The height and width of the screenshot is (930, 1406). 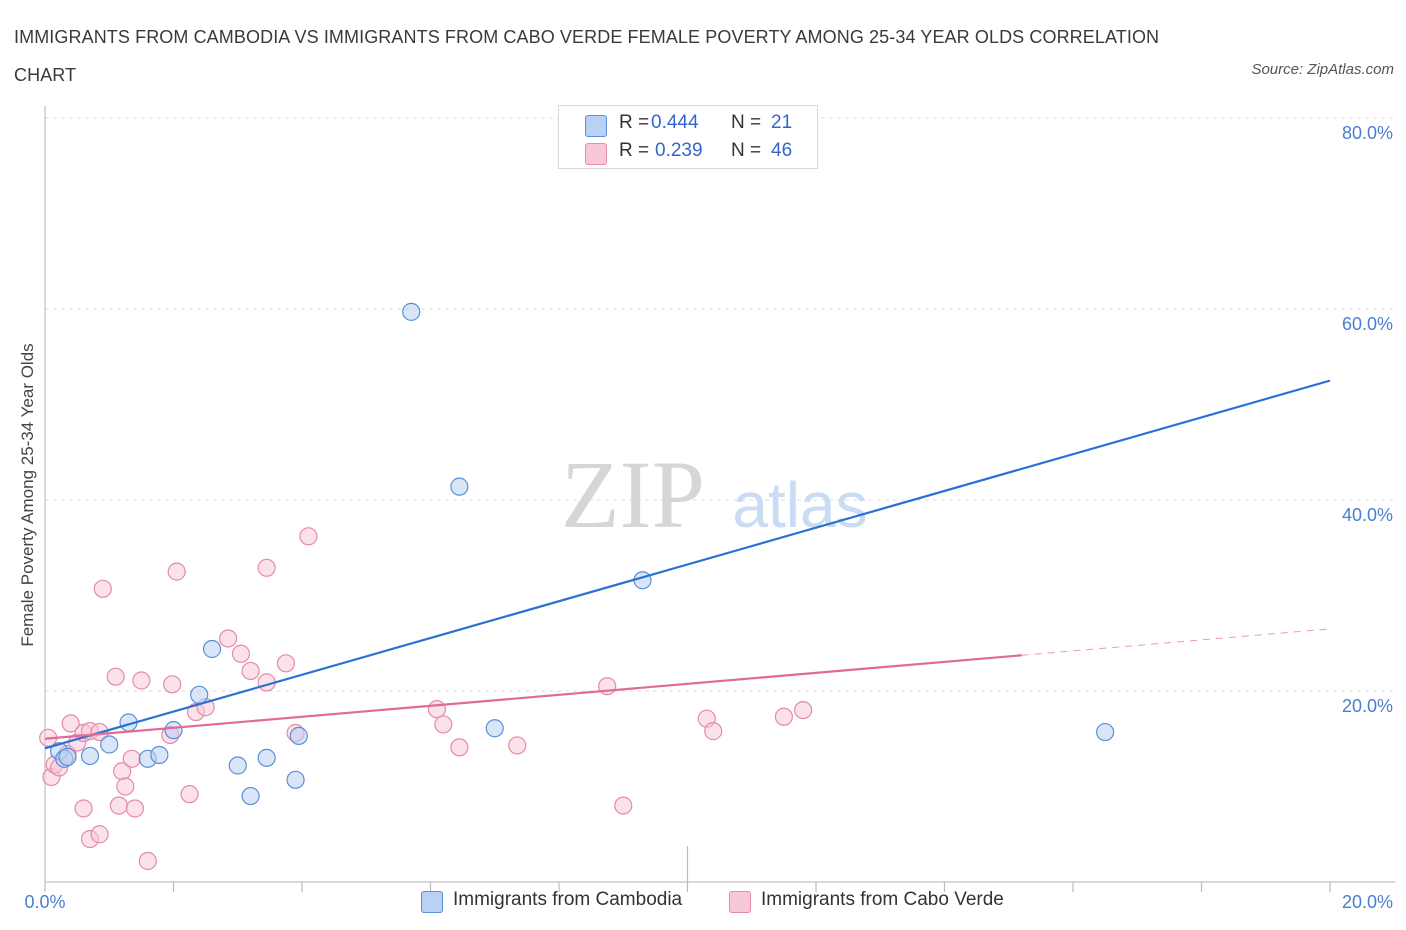 I want to click on legend-label-cabo-verde: Immigrants from Cabo Verde, so click(x=882, y=899).